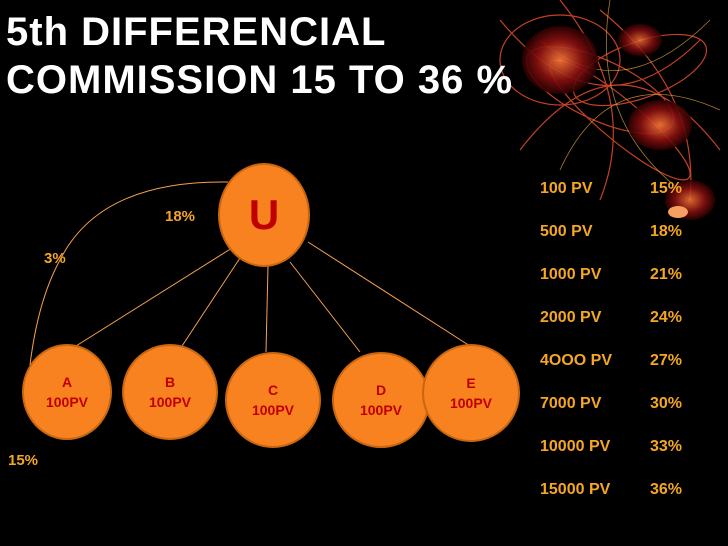 The height and width of the screenshot is (546, 728). What do you see at coordinates (471, 383) in the screenshot?
I see `node-e-letter: E` at bounding box center [471, 383].